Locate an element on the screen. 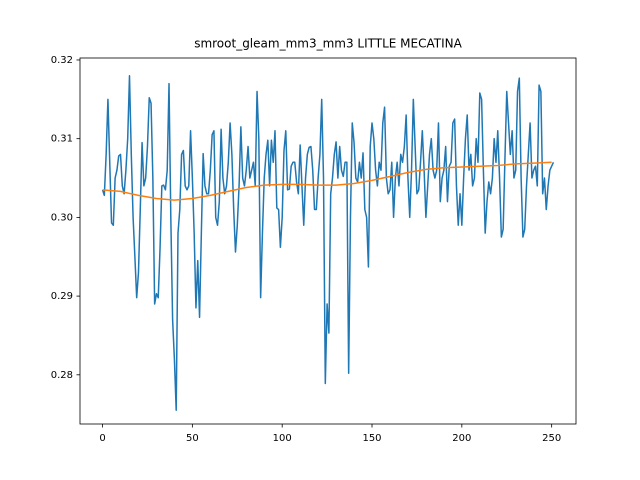 The width and height of the screenshot is (640, 480). x-tick-label: 0 is located at coordinates (102, 438).